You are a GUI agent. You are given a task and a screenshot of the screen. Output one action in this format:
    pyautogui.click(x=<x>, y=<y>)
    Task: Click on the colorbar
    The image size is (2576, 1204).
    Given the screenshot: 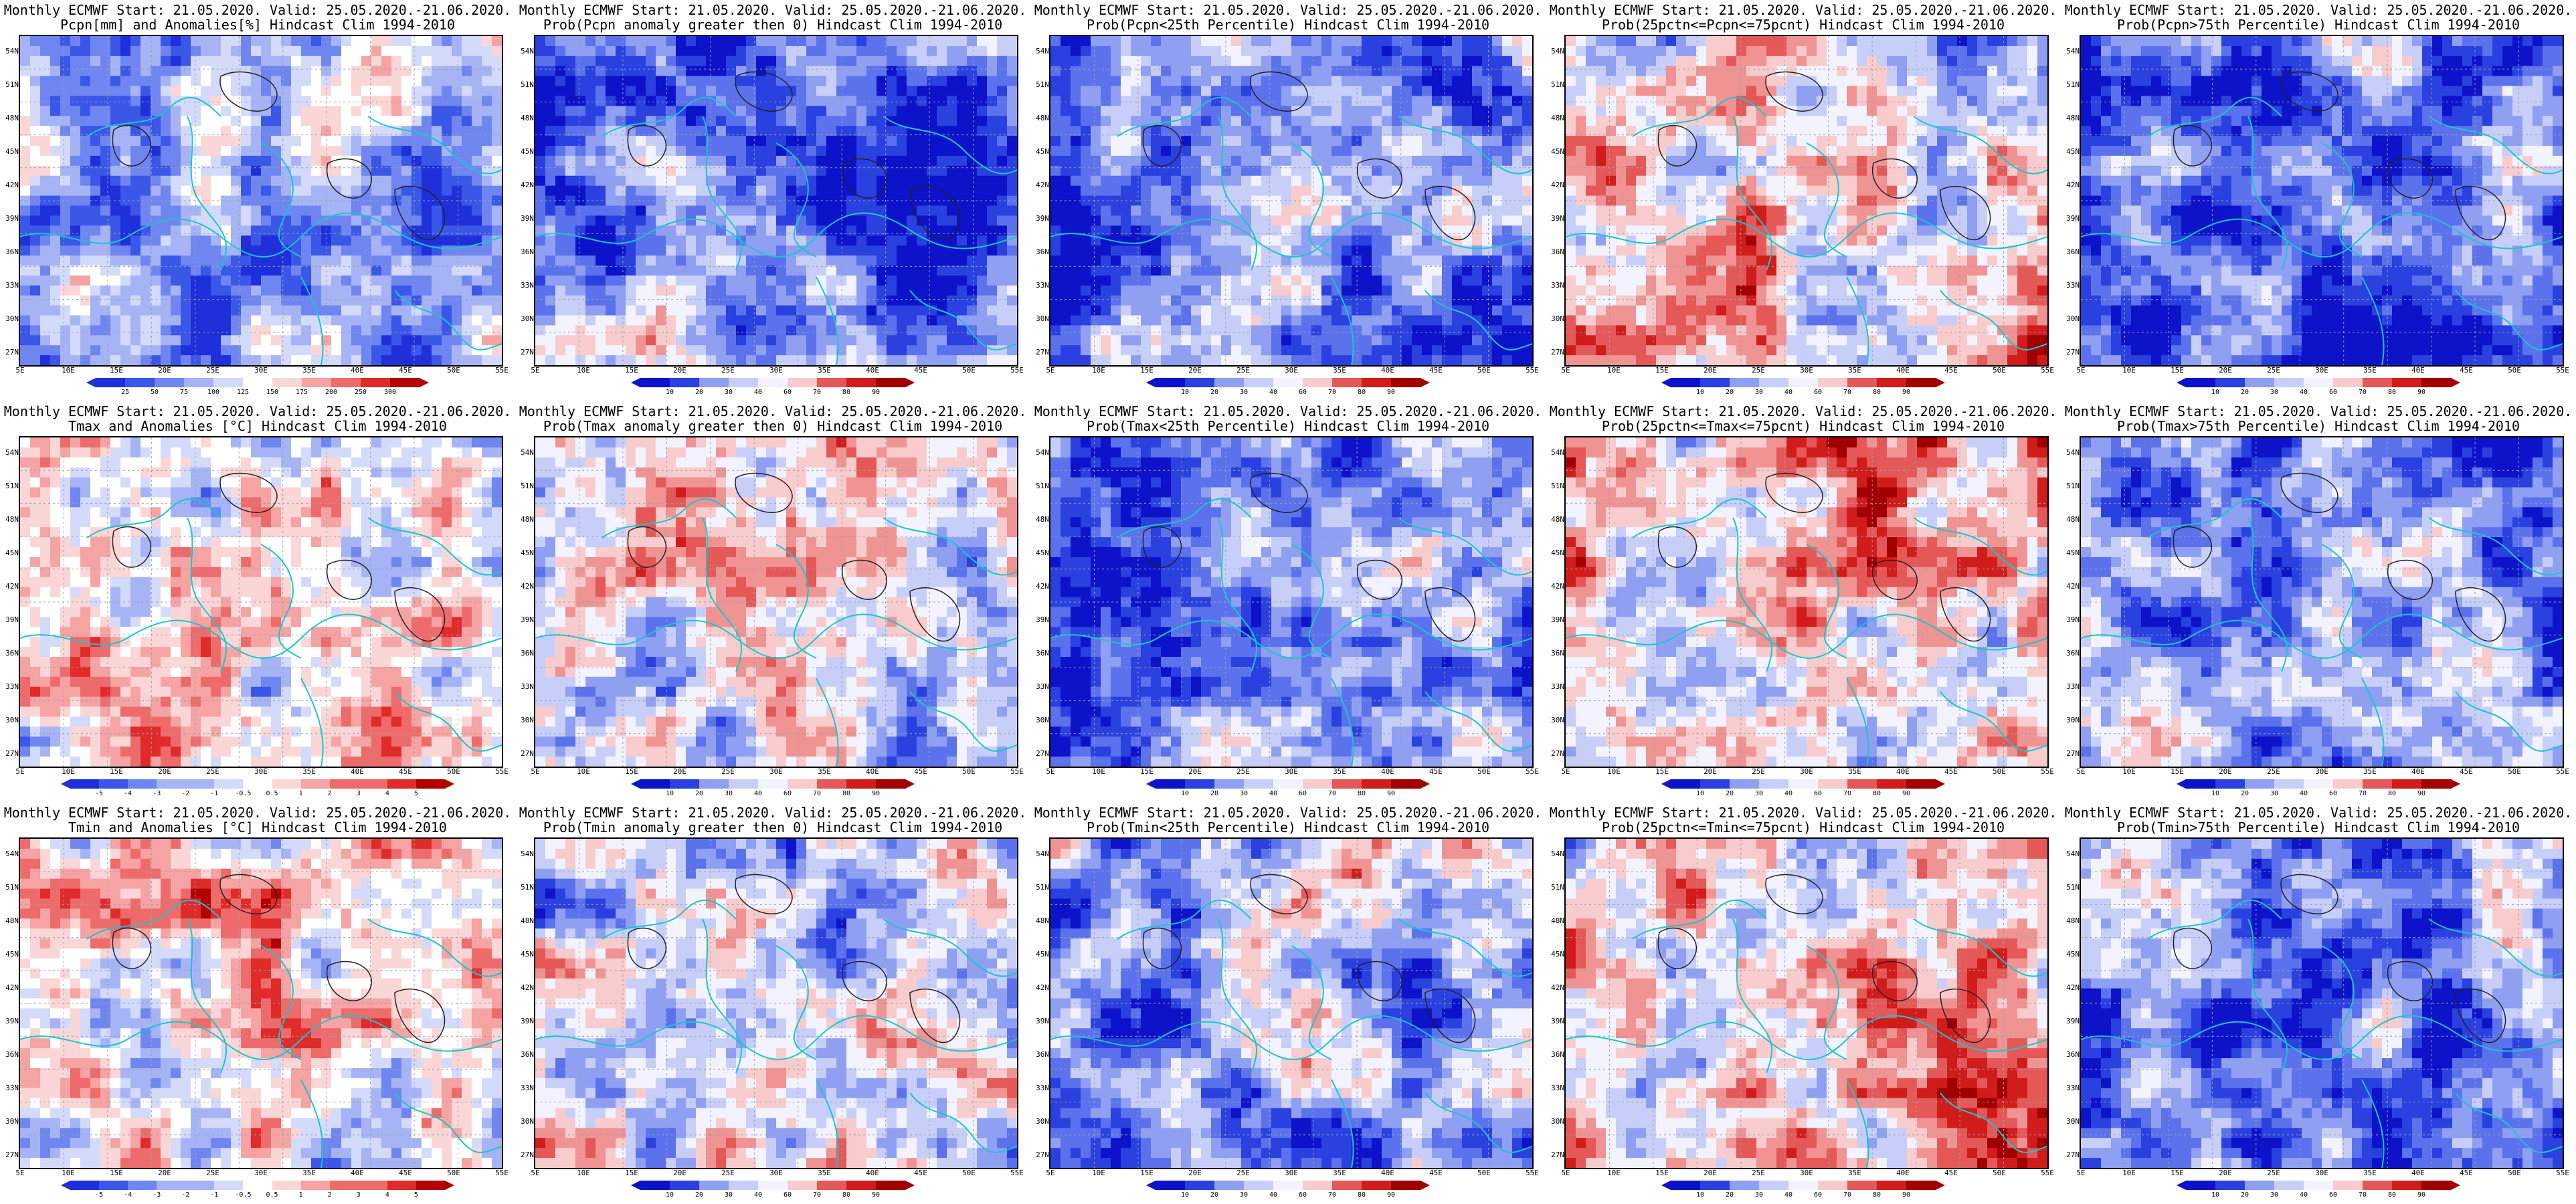 What is the action you would take?
    pyautogui.click(x=257, y=382)
    